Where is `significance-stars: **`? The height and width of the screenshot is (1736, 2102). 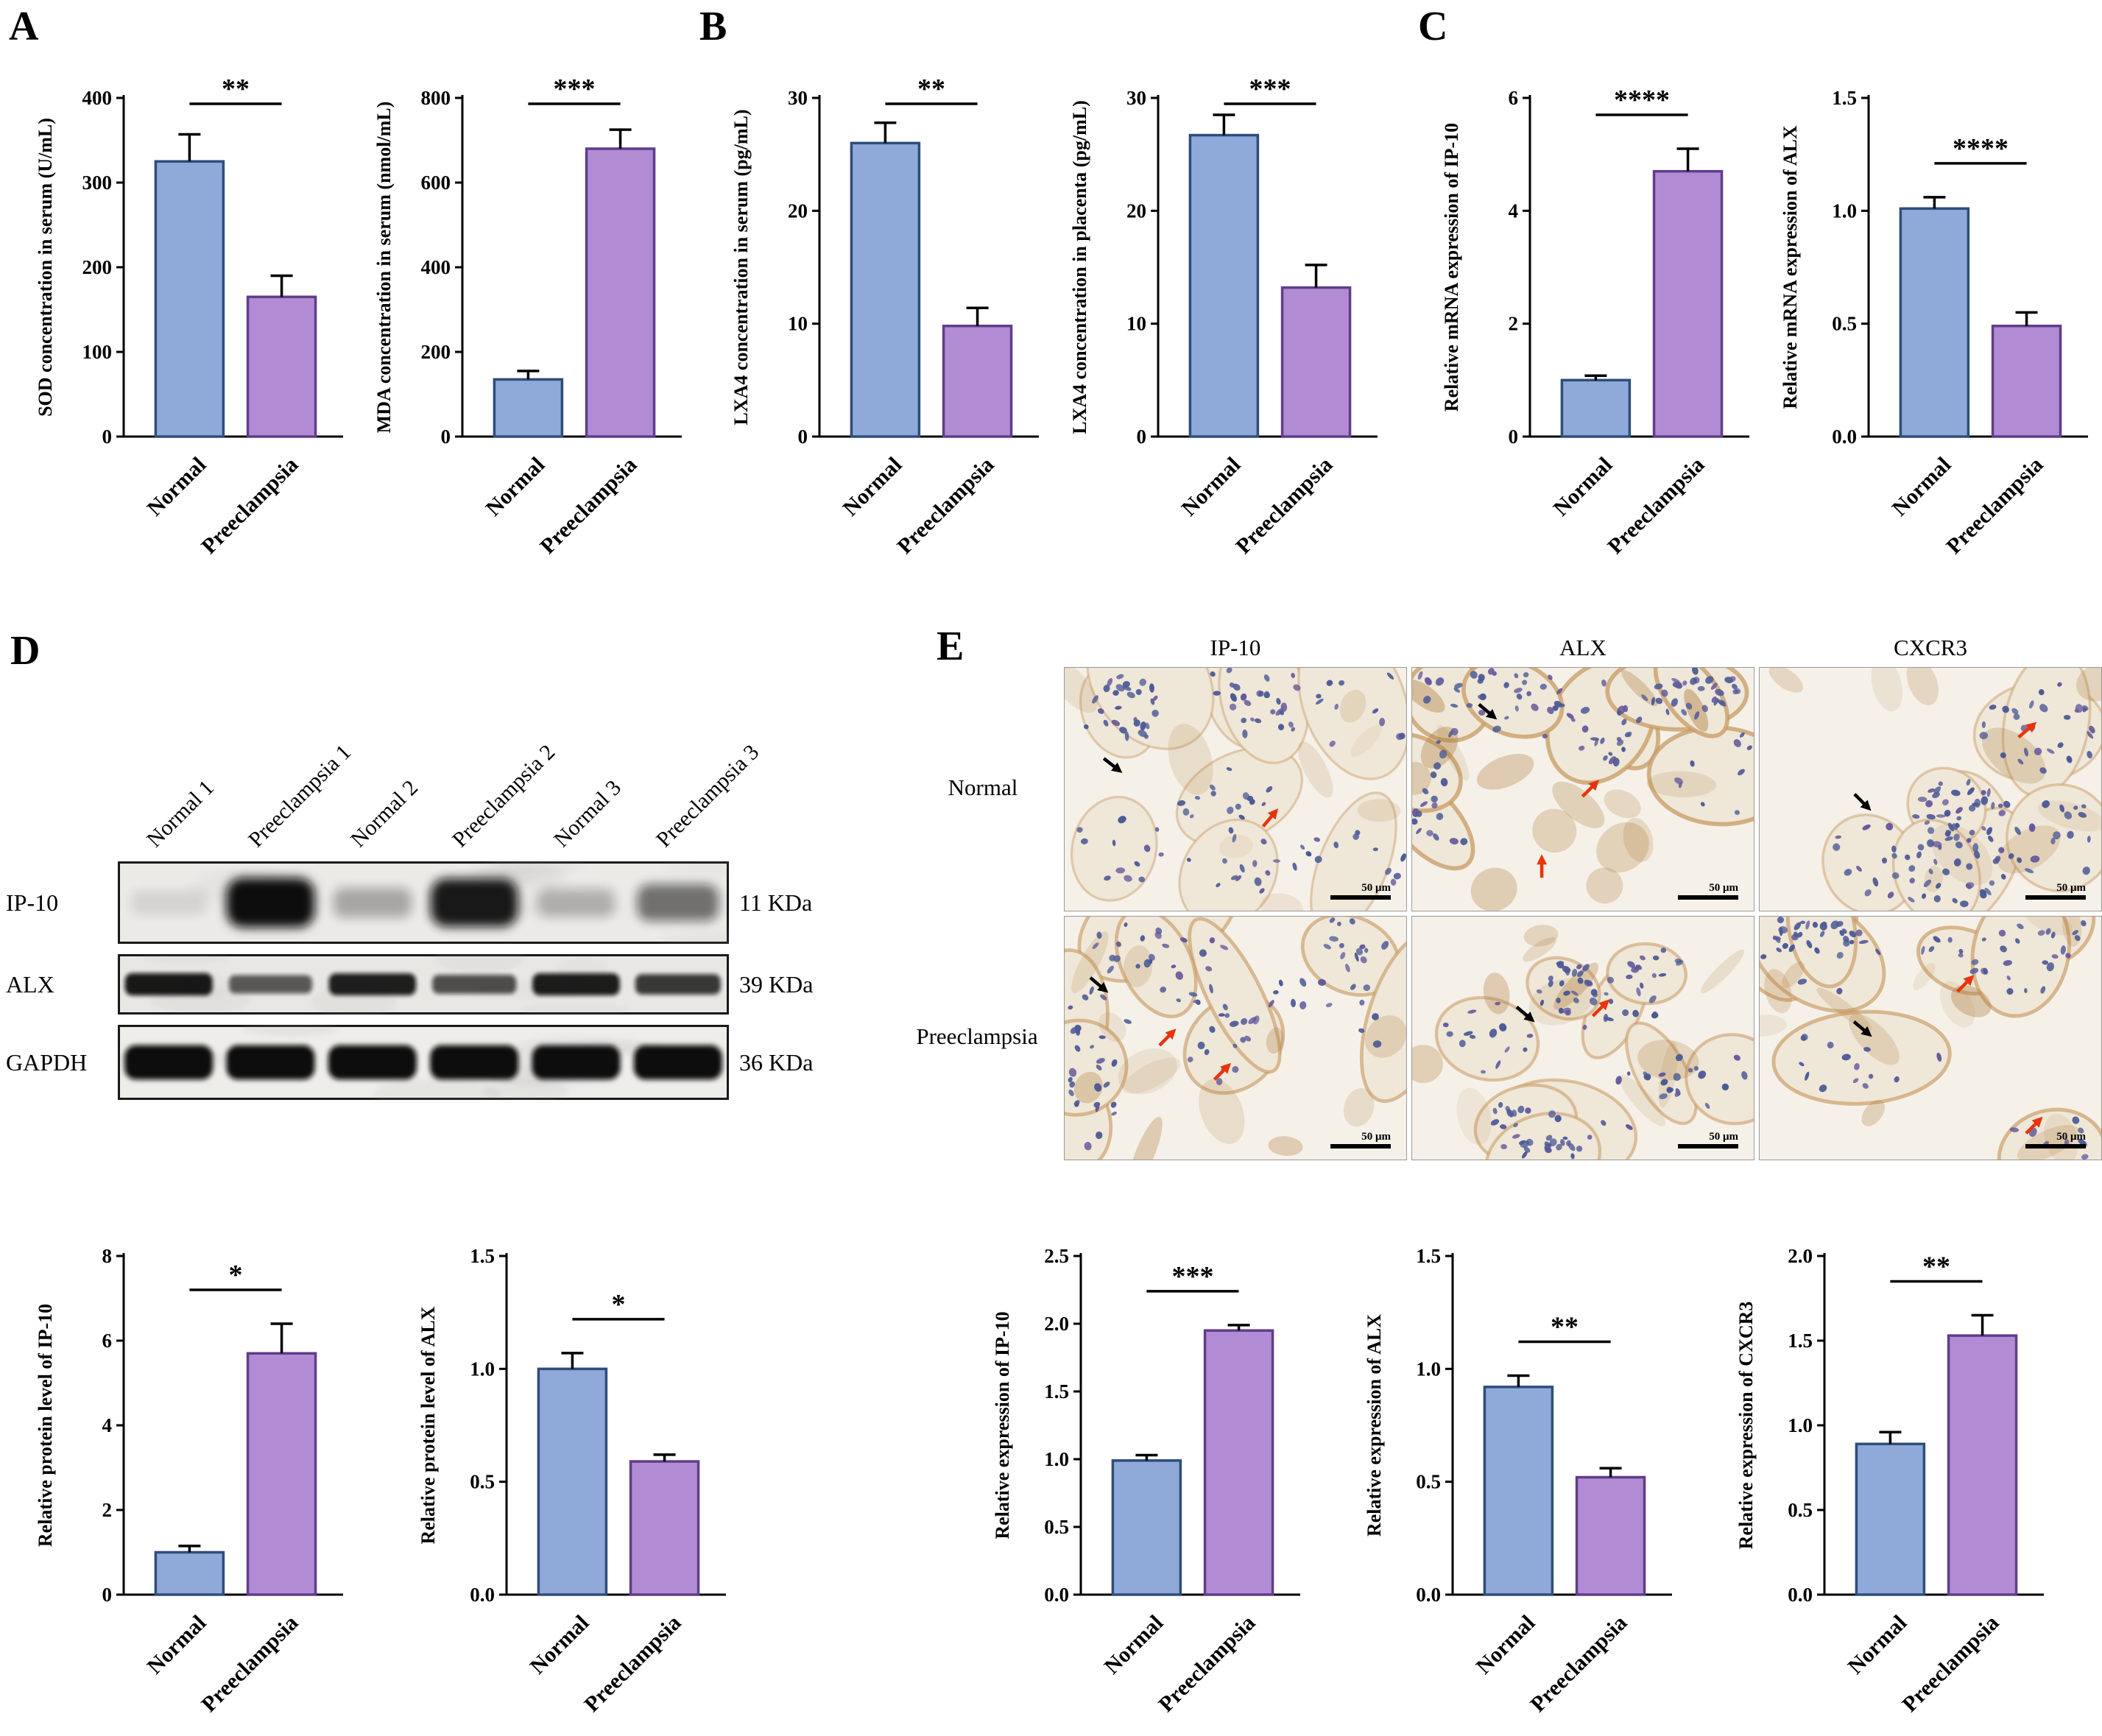
significance-stars: ** is located at coordinates (1936, 1267).